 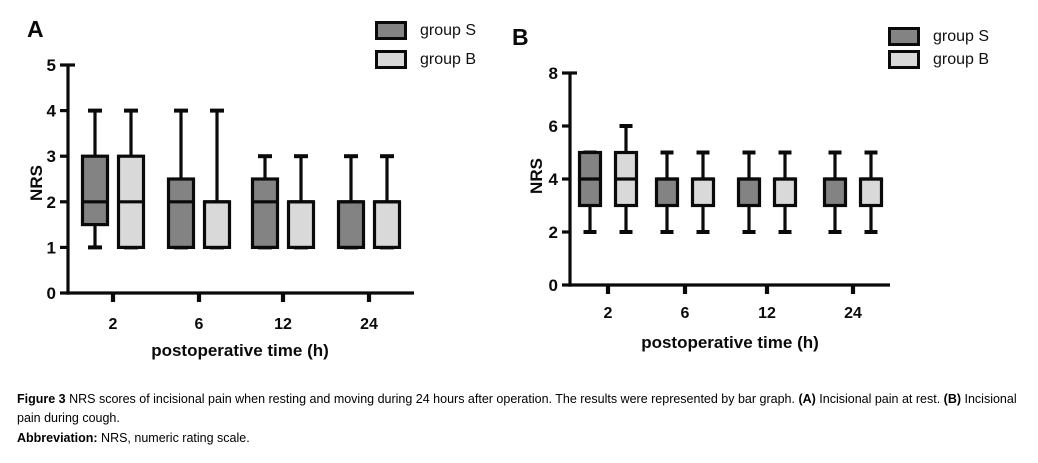 I want to click on panel-a-x-axis-title: postoperative time (h), so click(x=240, y=350).